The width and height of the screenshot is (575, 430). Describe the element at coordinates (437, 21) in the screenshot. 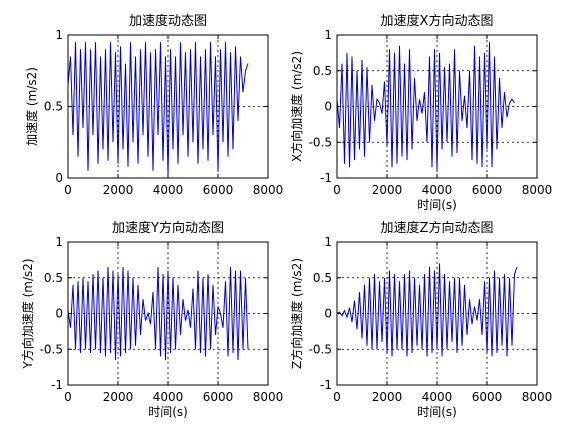

I see `chart-title: 加速度X方向动态图` at that location.